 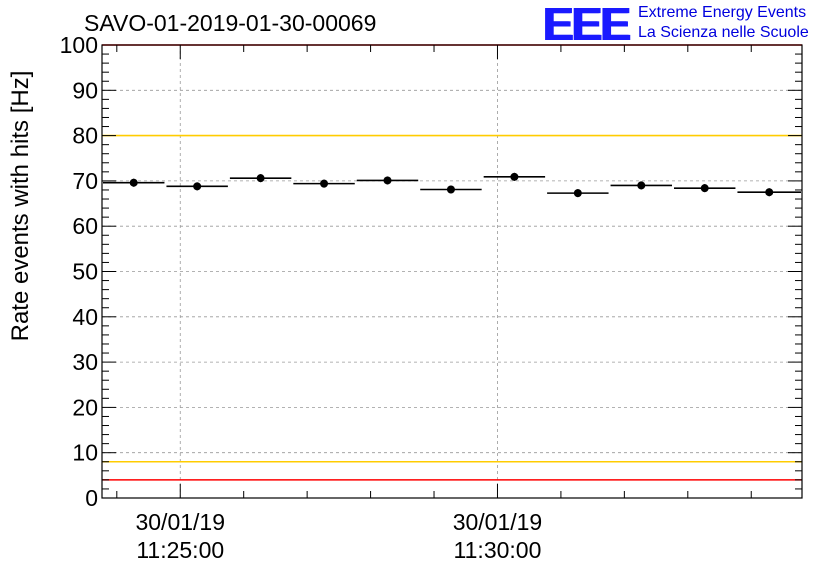 I want to click on x-tick-time-label: 11:25:00, so click(x=180, y=550).